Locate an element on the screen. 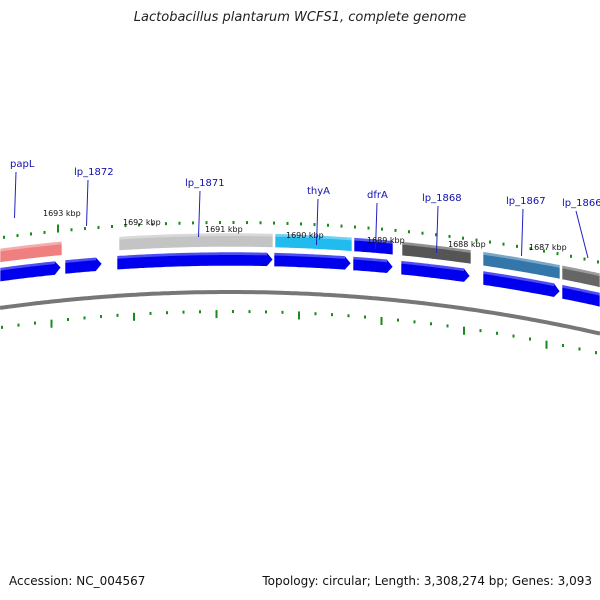 Image resolution: width=600 pixels, height=600 pixels. gene-label-lp-1867: lp_1867 is located at coordinates (526, 201).